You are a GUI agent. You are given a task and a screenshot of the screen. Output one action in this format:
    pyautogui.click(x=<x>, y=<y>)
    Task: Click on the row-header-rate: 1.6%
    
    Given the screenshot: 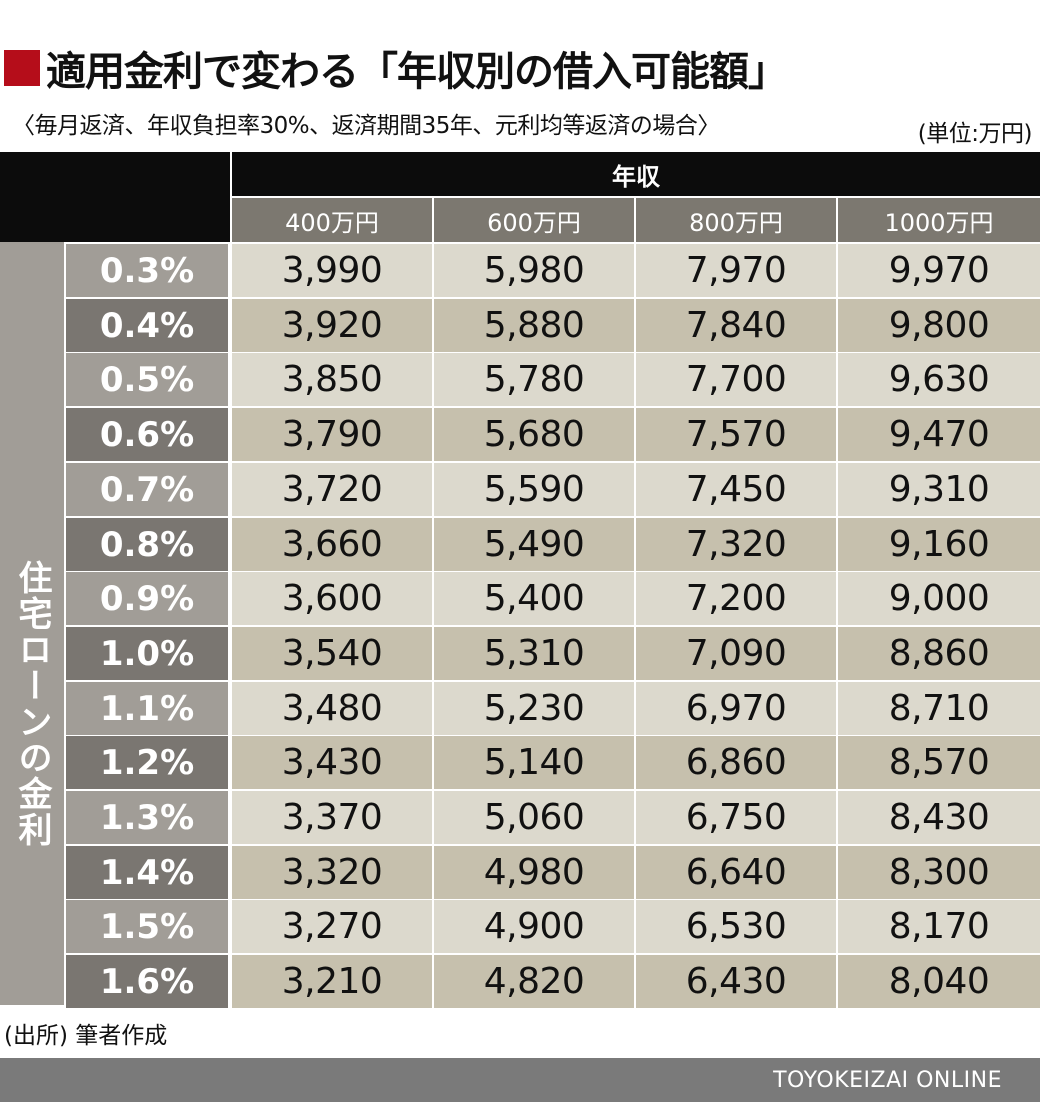 What is the action you would take?
    pyautogui.click(x=147, y=981)
    